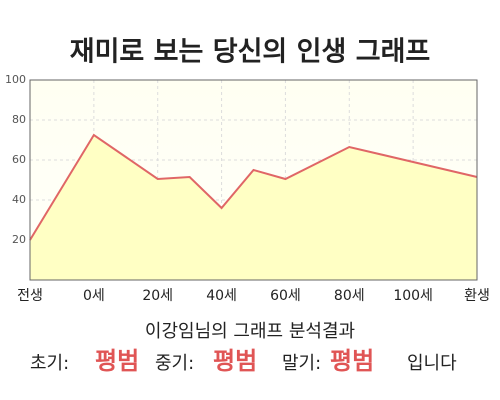  I want to click on x-tick-label: 0세, so click(94, 296).